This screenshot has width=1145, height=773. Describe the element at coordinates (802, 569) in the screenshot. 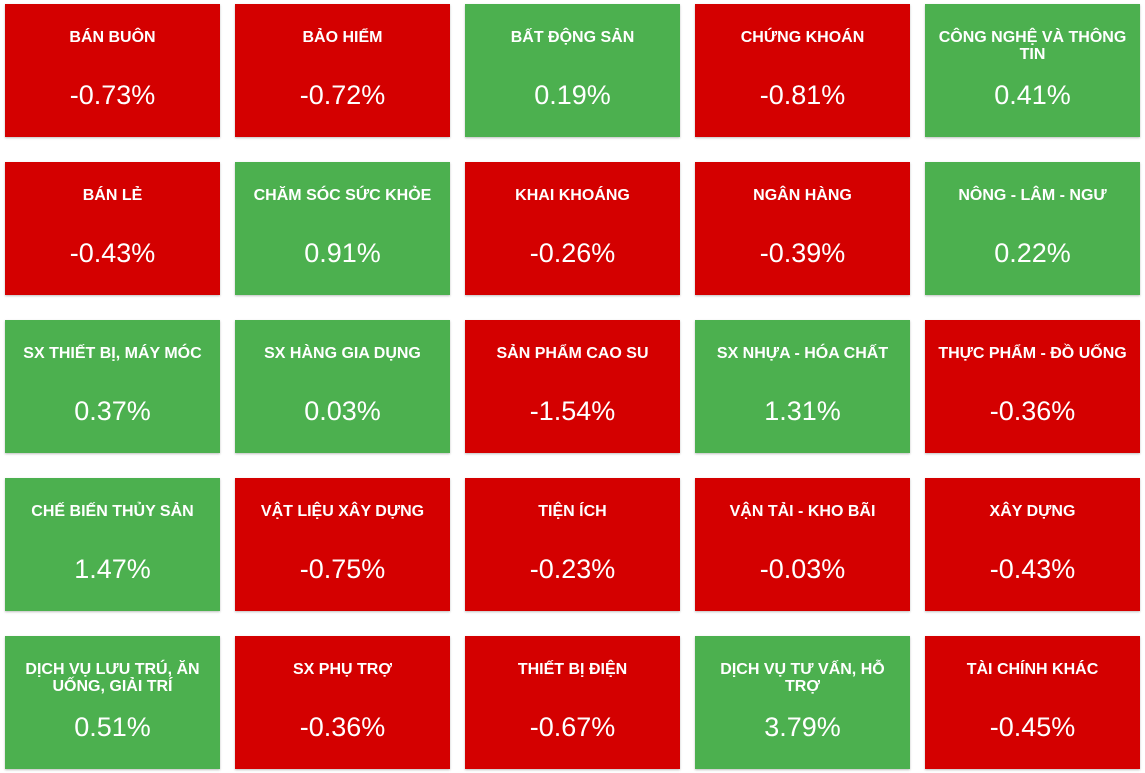

I see `sector-change-value: -0.03%` at that location.